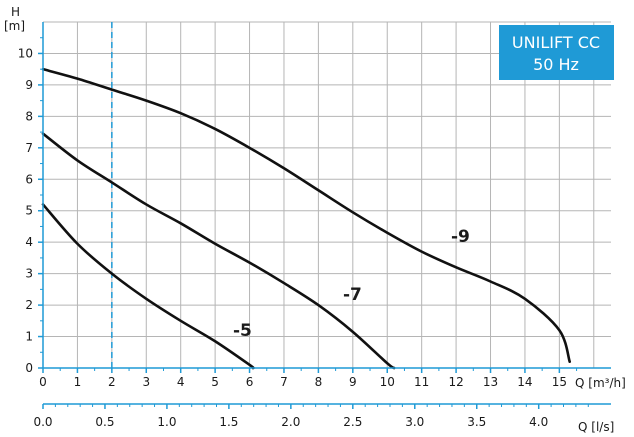  I want to click on badge-frequency: 50 Hz, so click(556, 64).